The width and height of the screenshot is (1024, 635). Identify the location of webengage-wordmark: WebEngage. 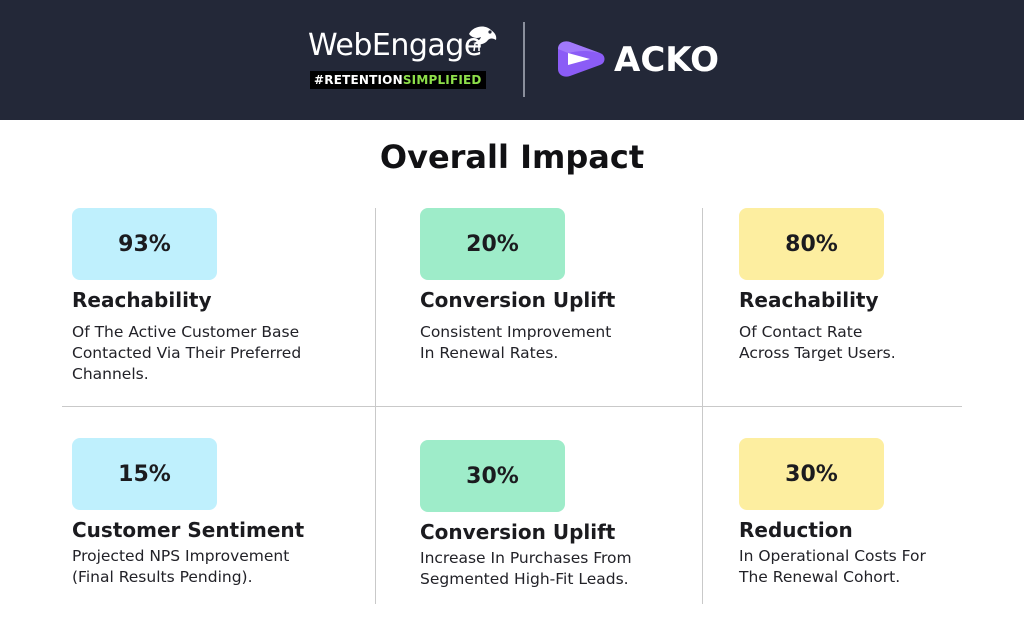
(395, 45).